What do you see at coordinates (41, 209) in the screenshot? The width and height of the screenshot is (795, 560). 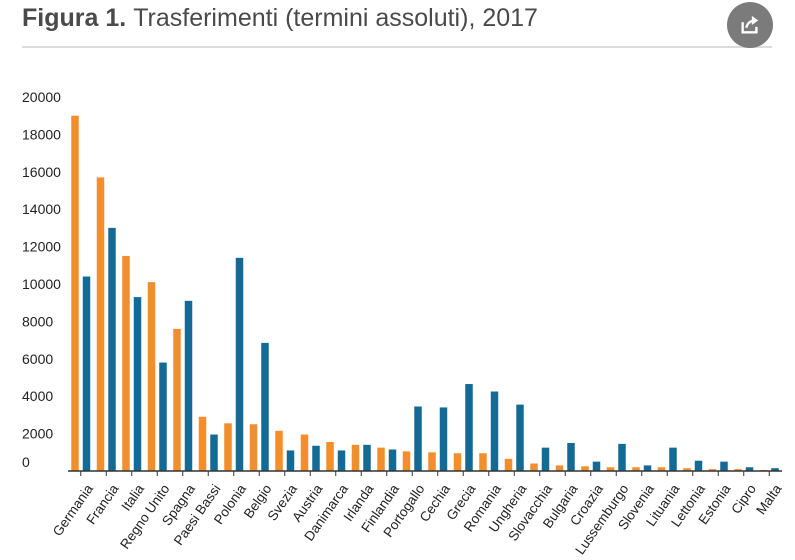 I see `y-tick-label: 14000` at bounding box center [41, 209].